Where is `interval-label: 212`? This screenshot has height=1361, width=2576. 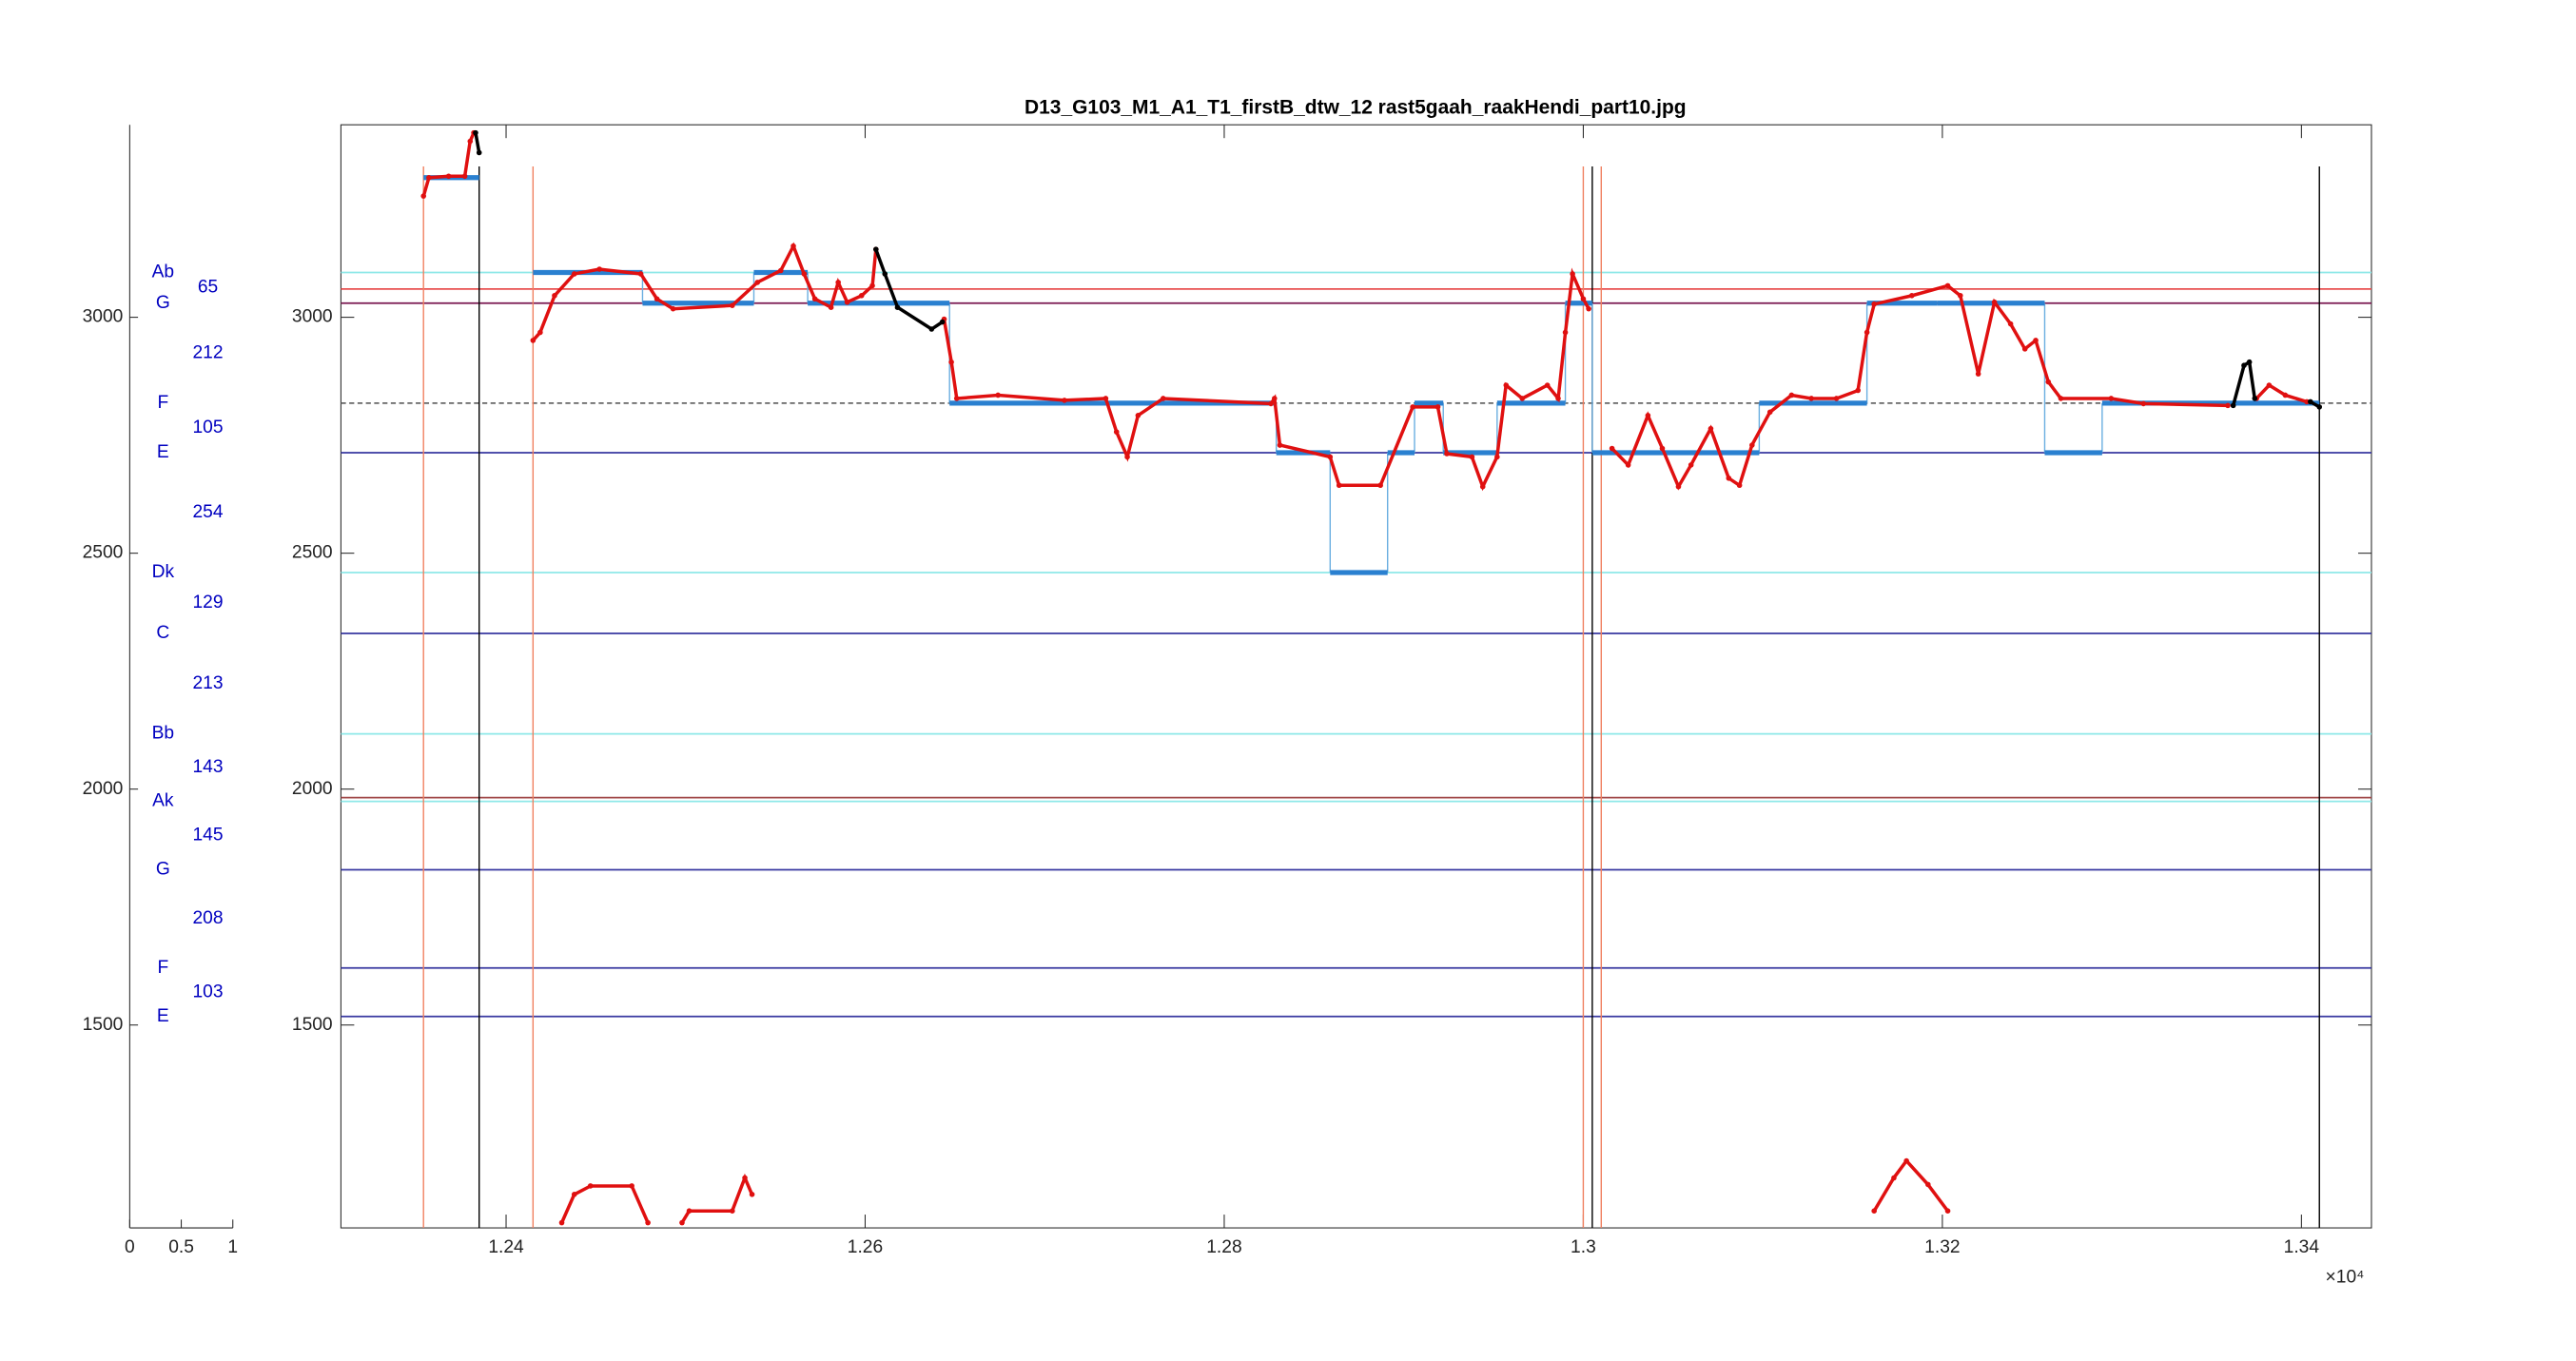
interval-label: 212 is located at coordinates (207, 352).